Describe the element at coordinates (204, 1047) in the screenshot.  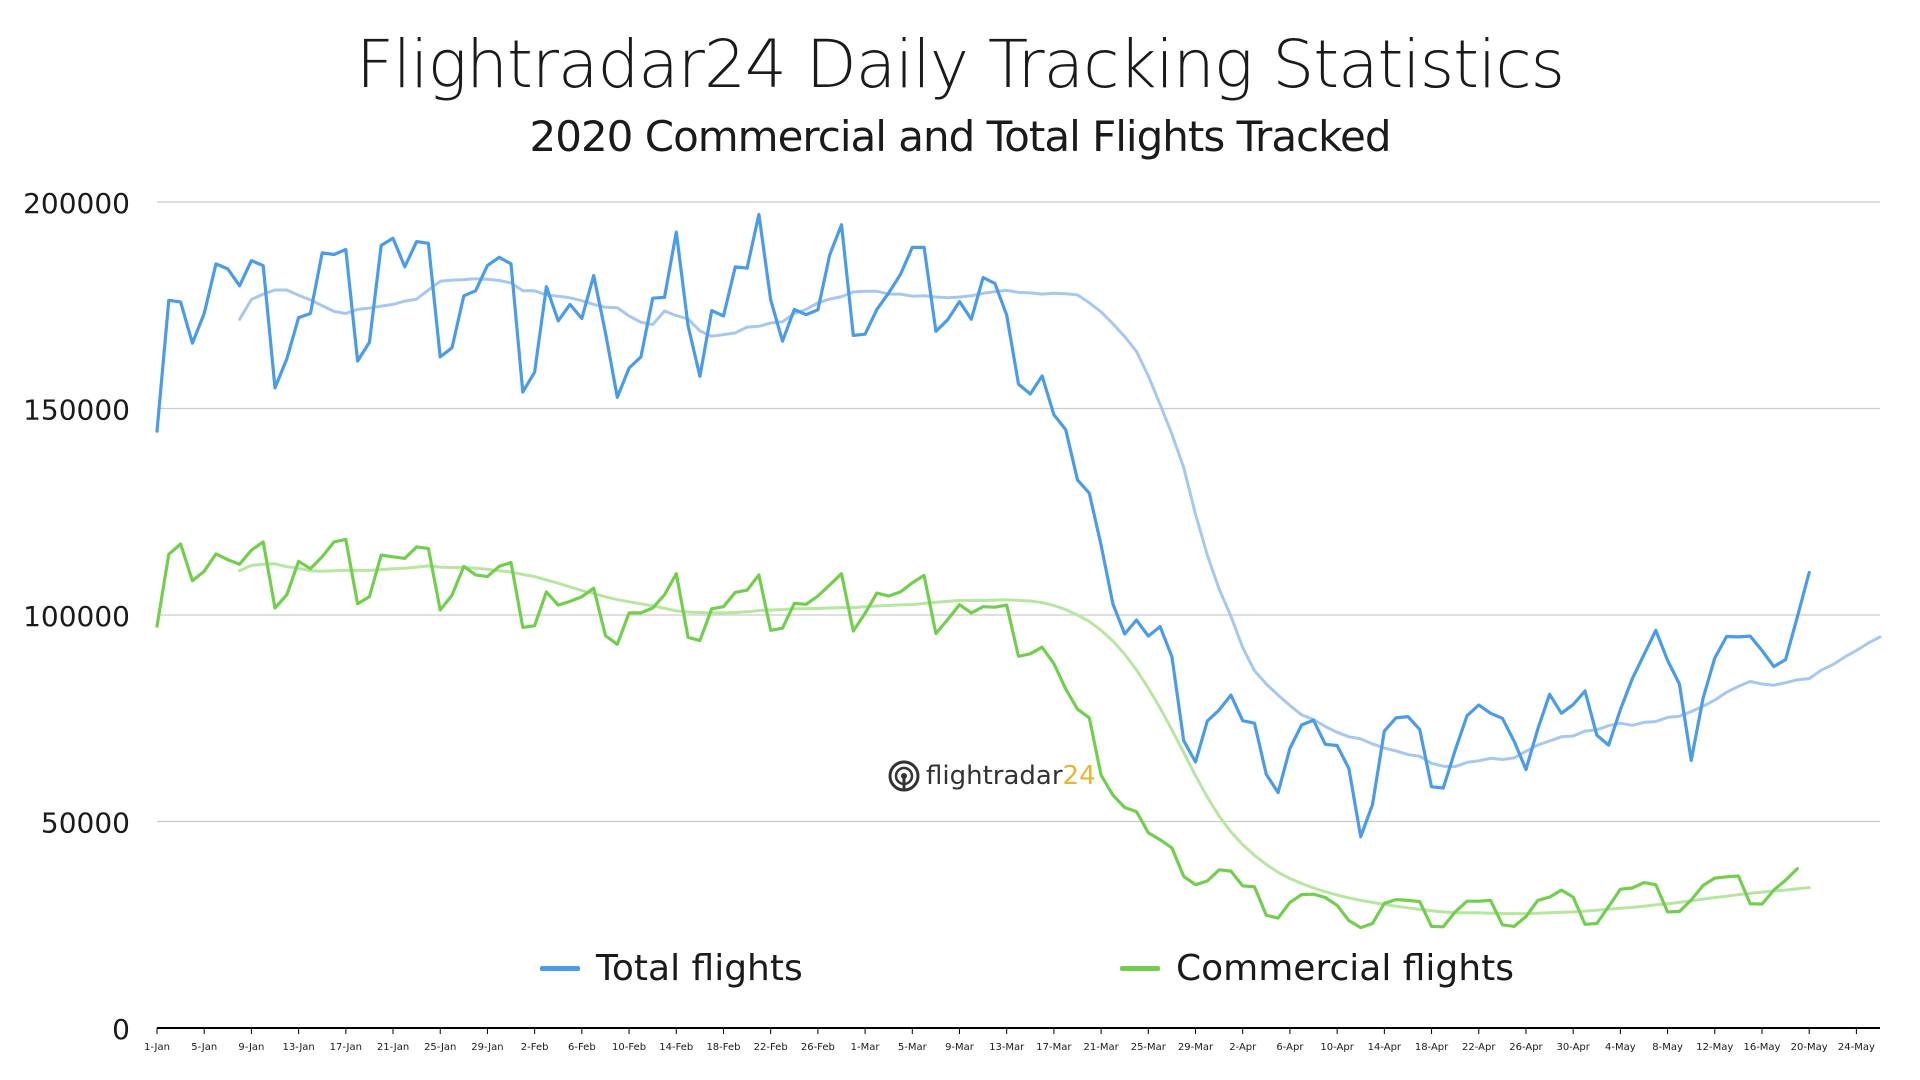
I see `x-tick-label: 5-Jan` at that location.